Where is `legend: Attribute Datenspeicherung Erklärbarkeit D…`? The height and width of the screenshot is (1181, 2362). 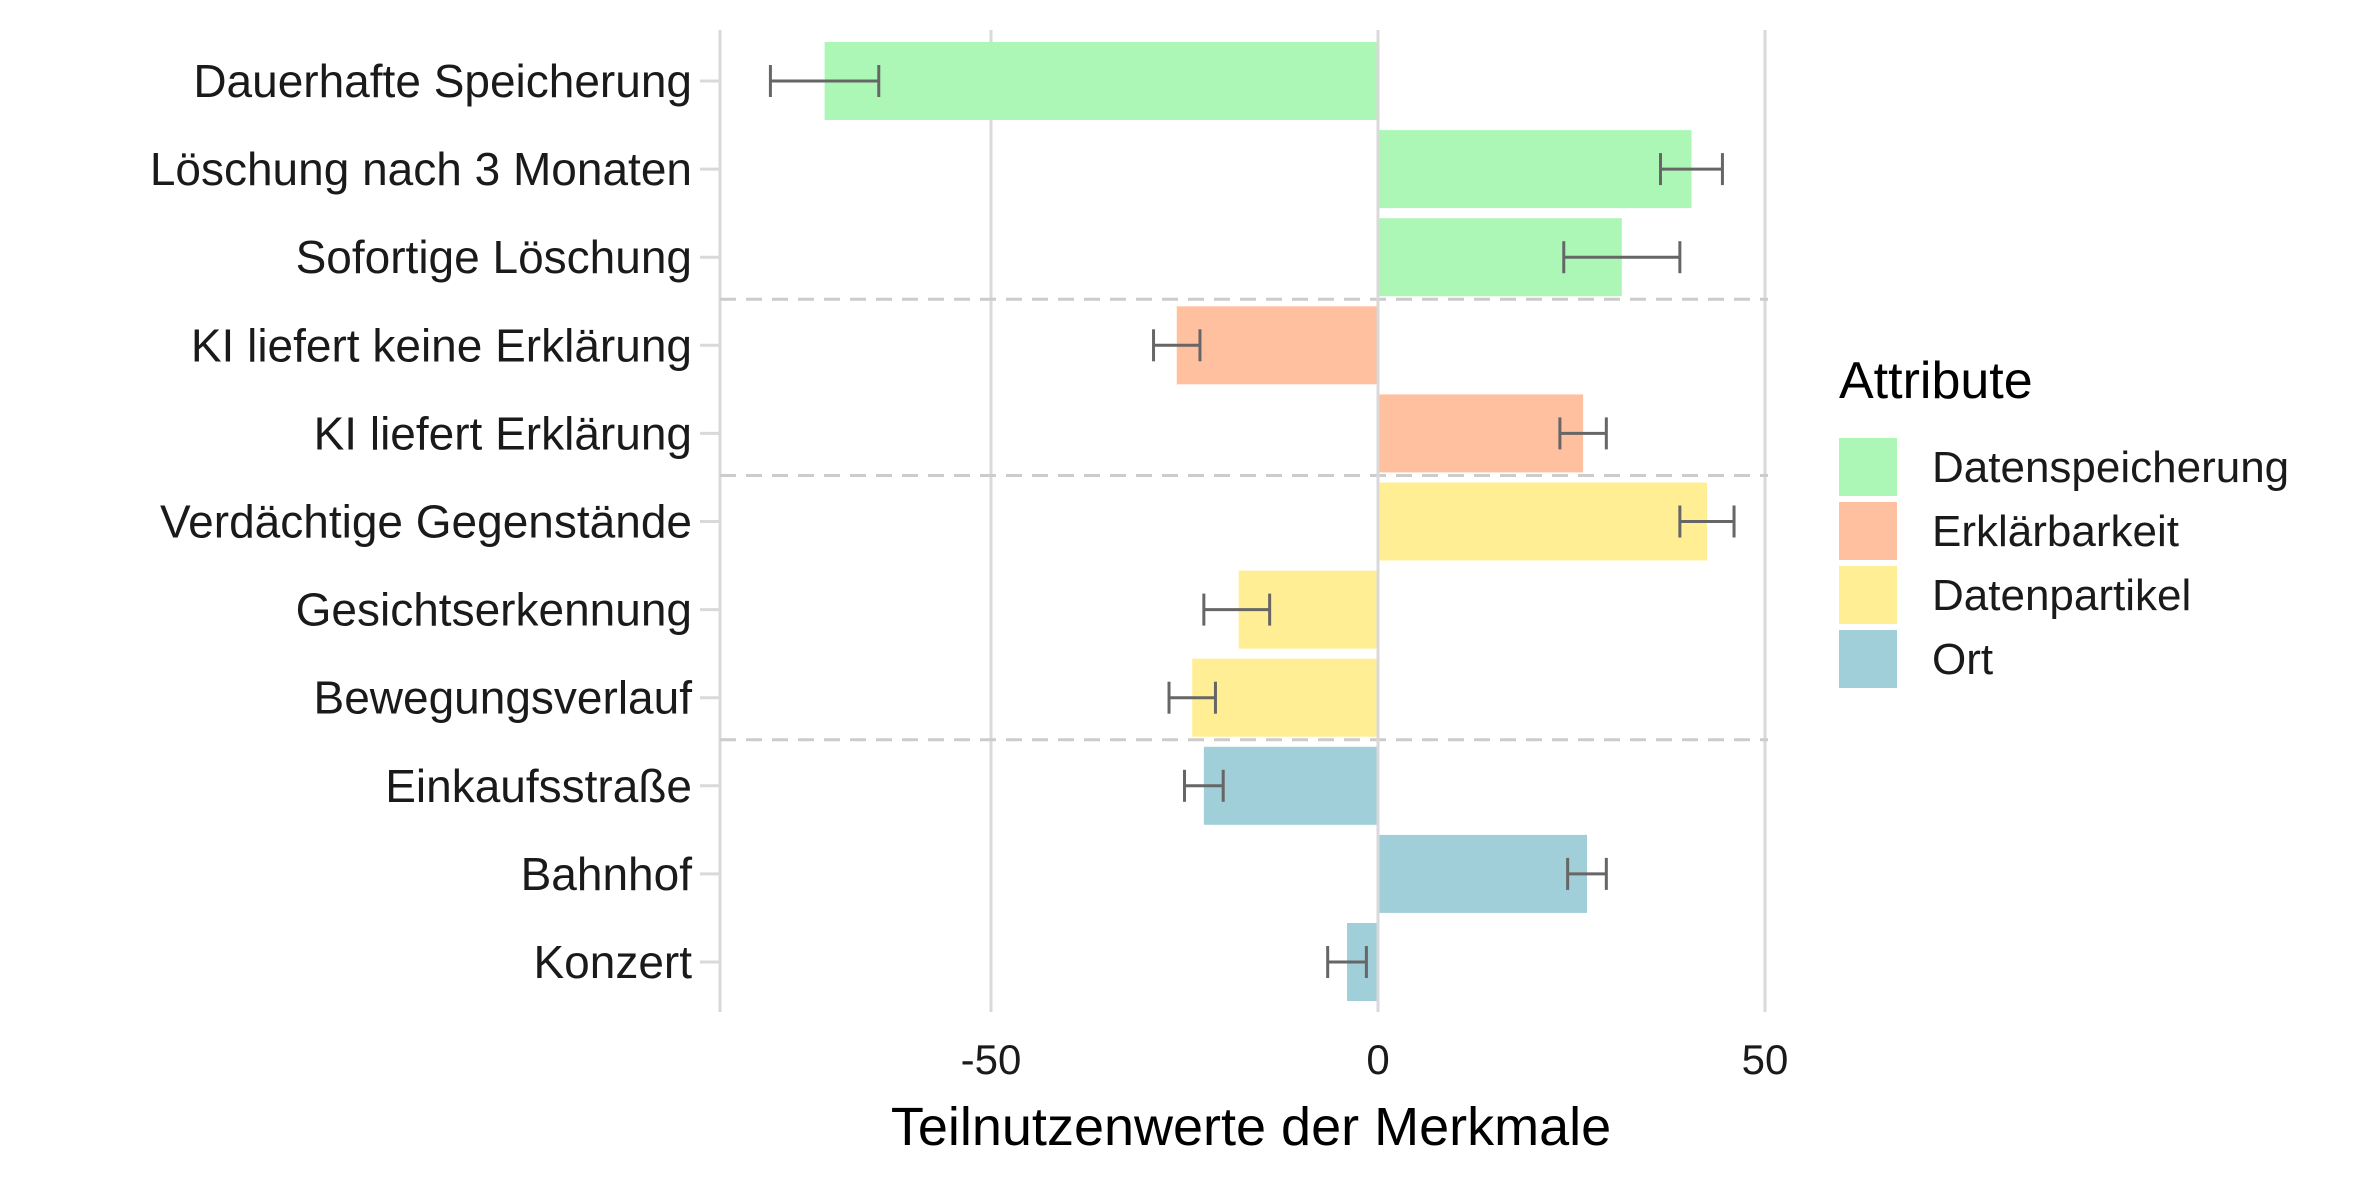
legend: Attribute Datenspeicherung Erklärbarkeit D… is located at coordinates (2064, 520).